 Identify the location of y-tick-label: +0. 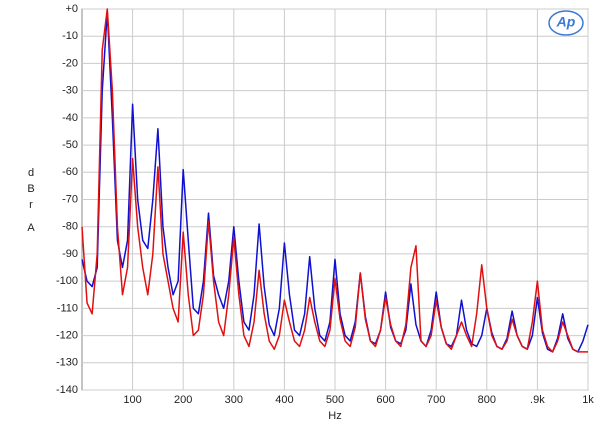
(71, 9).